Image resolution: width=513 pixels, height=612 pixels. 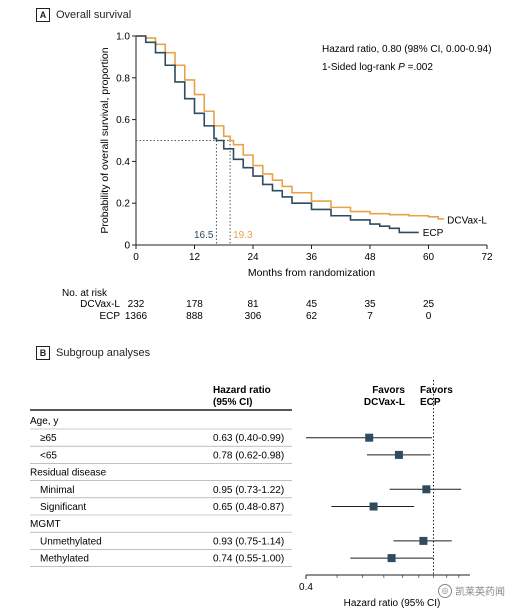 What do you see at coordinates (445, 590) in the screenshot?
I see `wechat-icon: ◎` at bounding box center [445, 590].